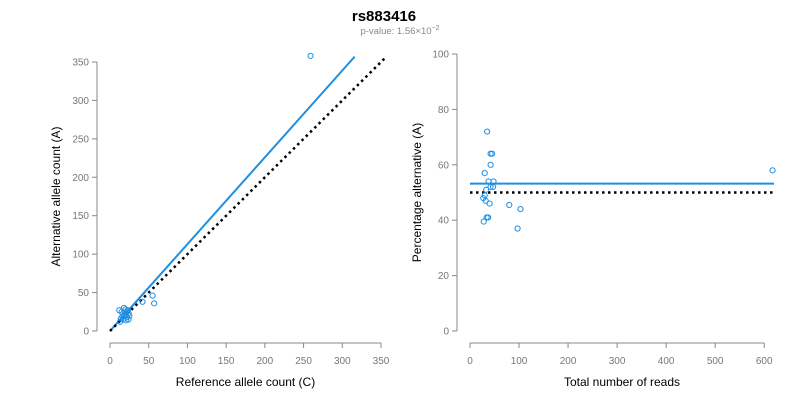 The height and width of the screenshot is (400, 800). What do you see at coordinates (395, 31) in the screenshot?
I see `p-value-text: p-value: 1.56×10` at bounding box center [395, 31].